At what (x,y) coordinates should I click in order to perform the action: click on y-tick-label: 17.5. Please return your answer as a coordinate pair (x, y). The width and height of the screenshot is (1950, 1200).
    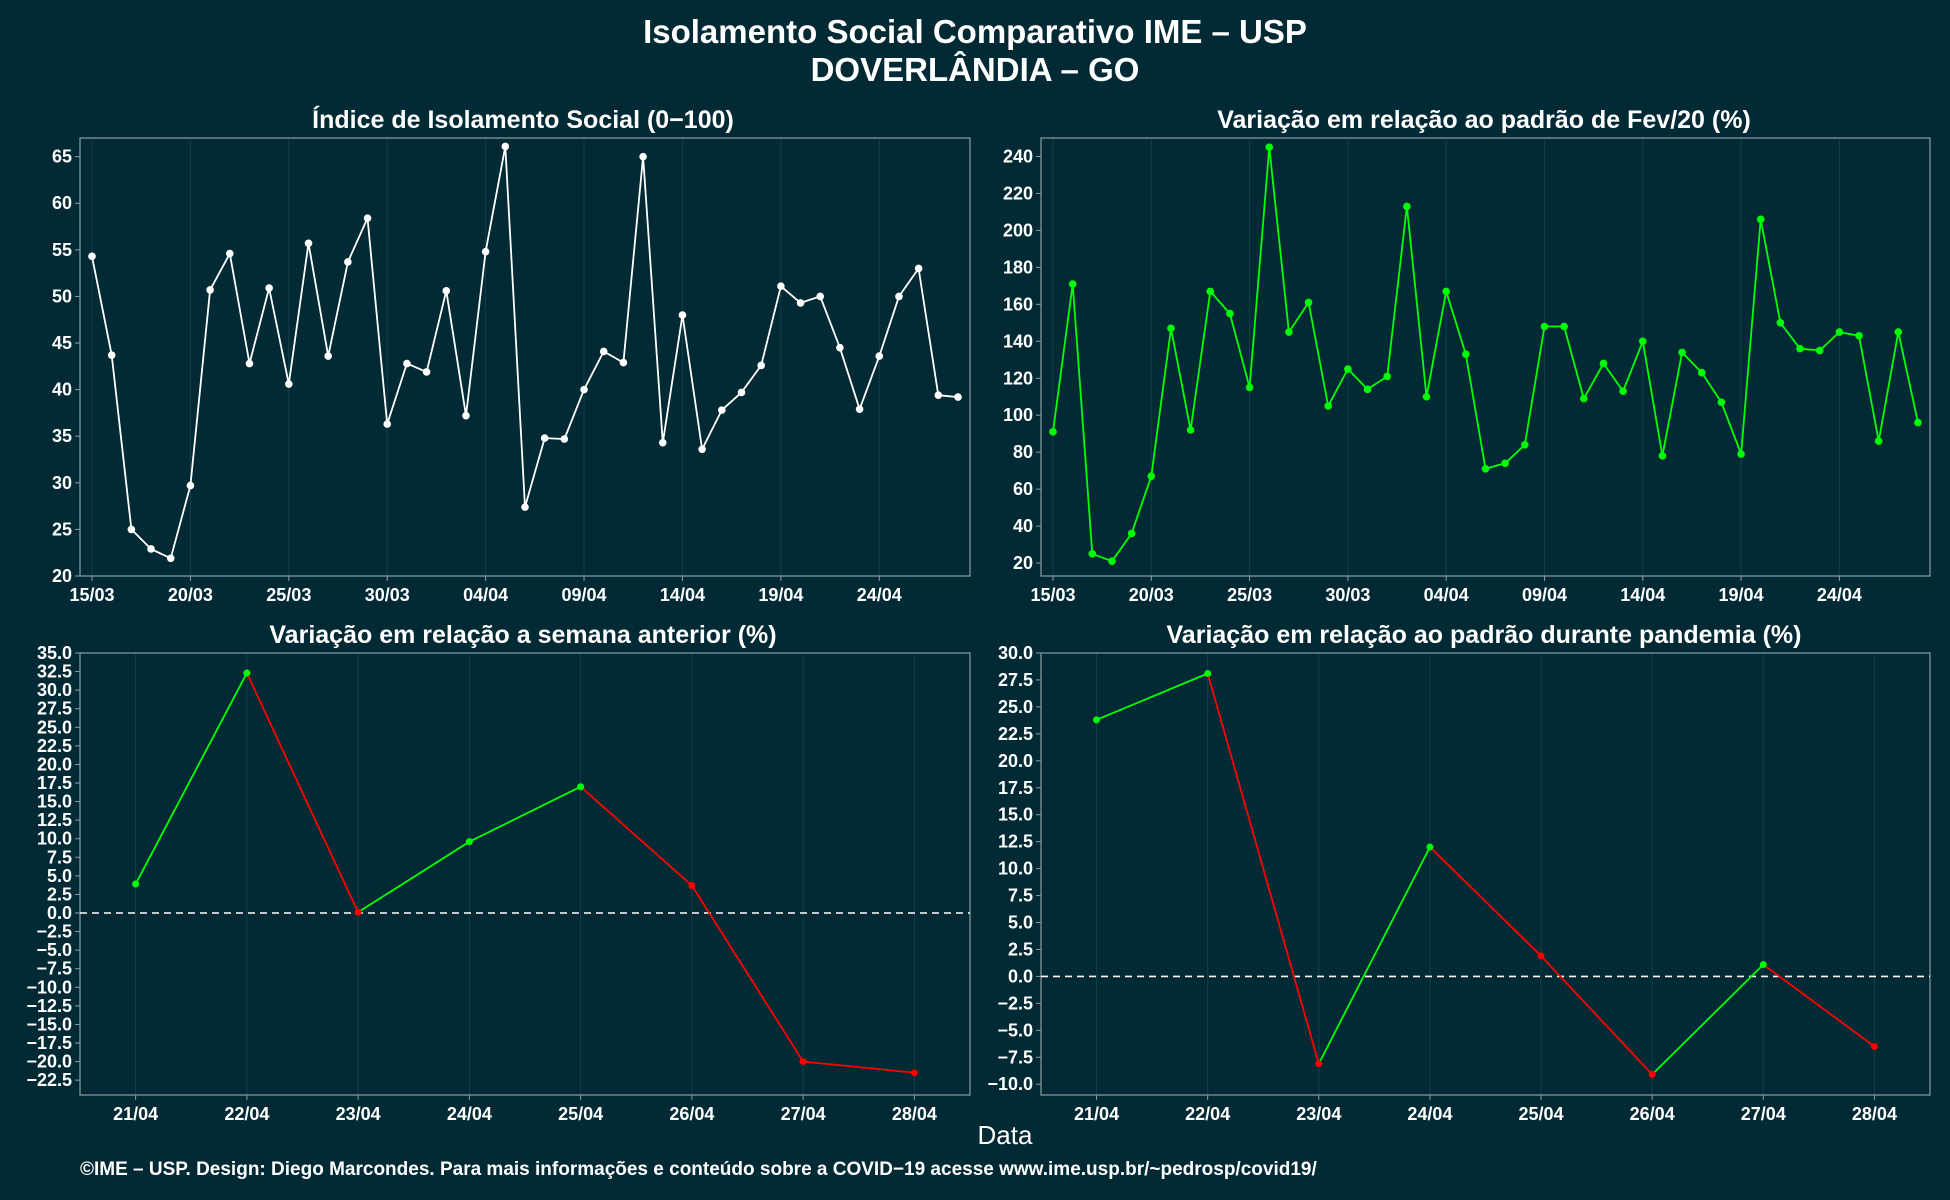
    Looking at the image, I should click on (1015, 788).